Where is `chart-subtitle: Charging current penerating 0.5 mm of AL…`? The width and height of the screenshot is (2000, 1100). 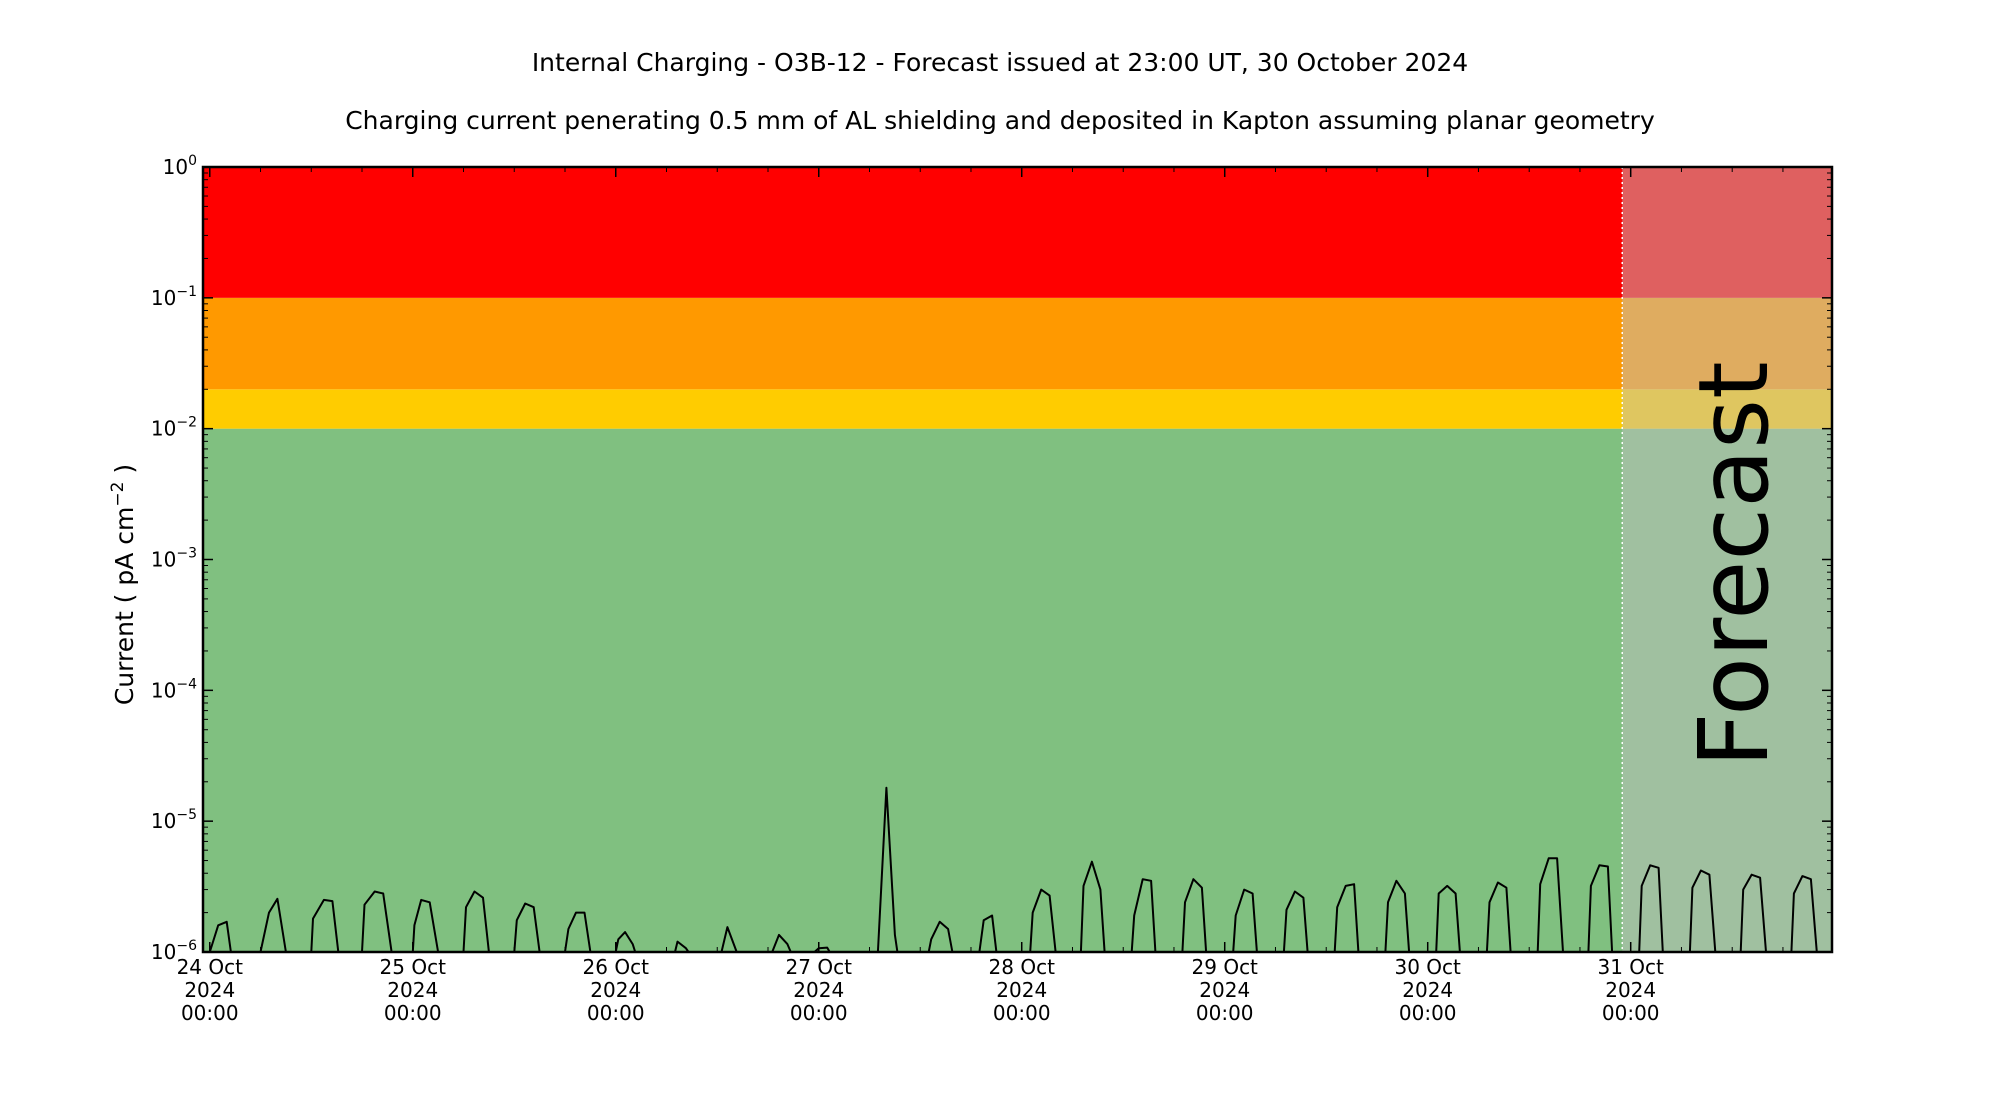
chart-subtitle: Charging current penerating 0.5 mm of AL… is located at coordinates (1000, 120).